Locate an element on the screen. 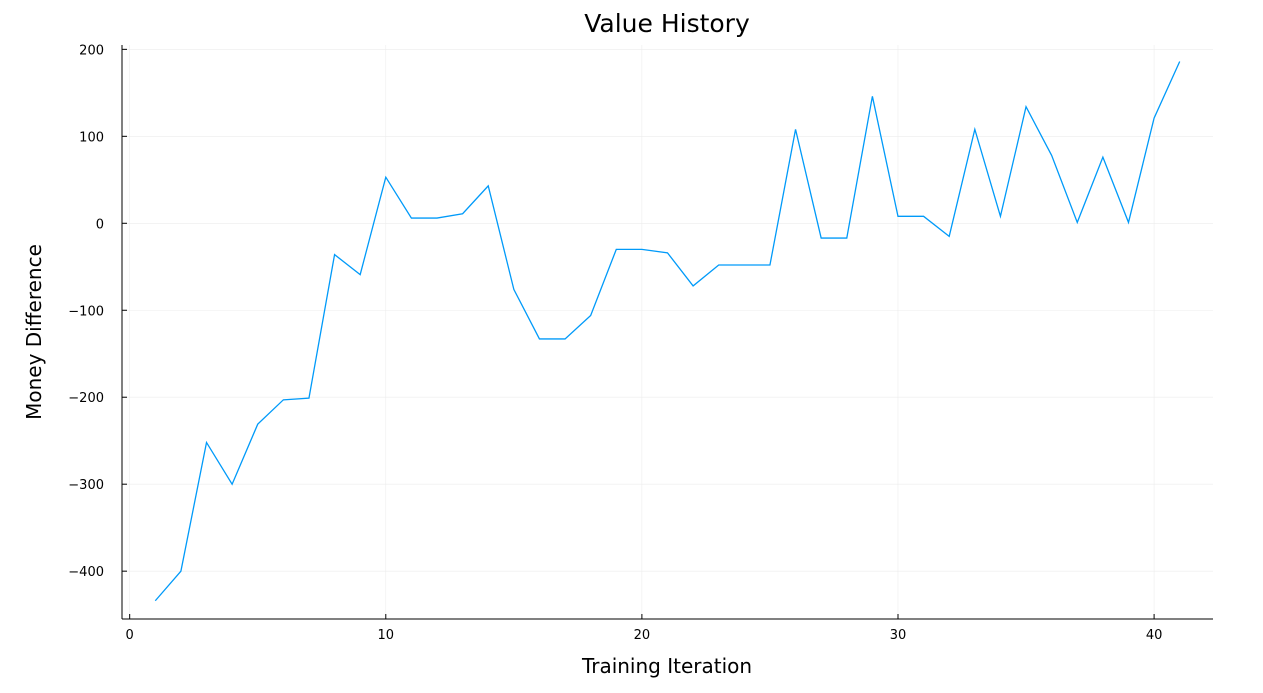 The height and width of the screenshot is (693, 1263). x-ticks: 0 10 20 30 40 is located at coordinates (644, 628).